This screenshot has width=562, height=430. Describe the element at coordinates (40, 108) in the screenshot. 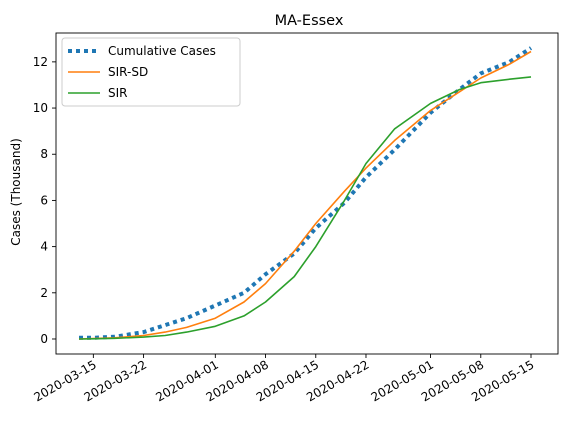

I see `y-tick-label-5: 10` at that location.